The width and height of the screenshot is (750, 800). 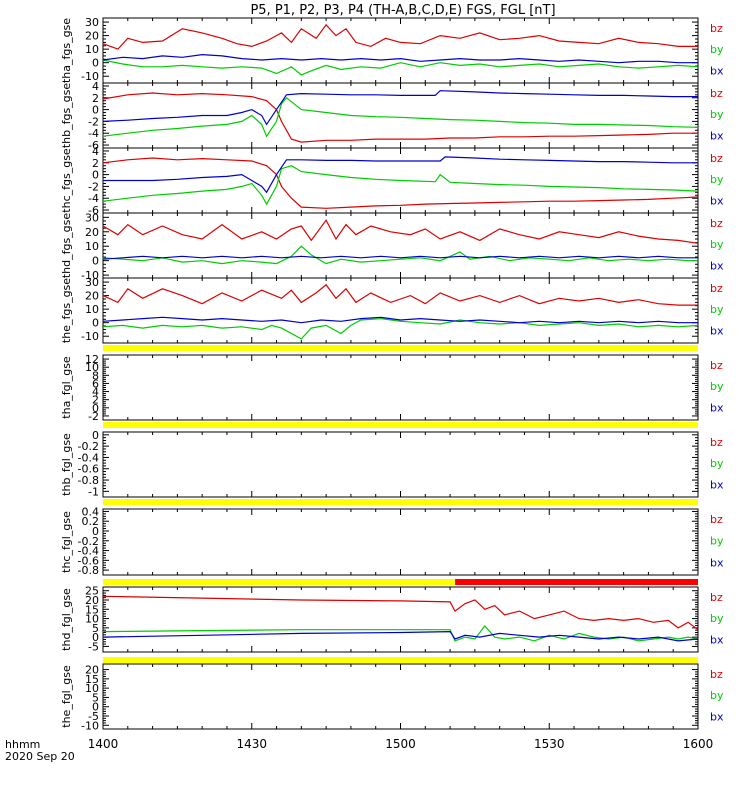 What do you see at coordinates (576, 582) in the screenshot?
I see `status-bar-red` at bounding box center [576, 582].